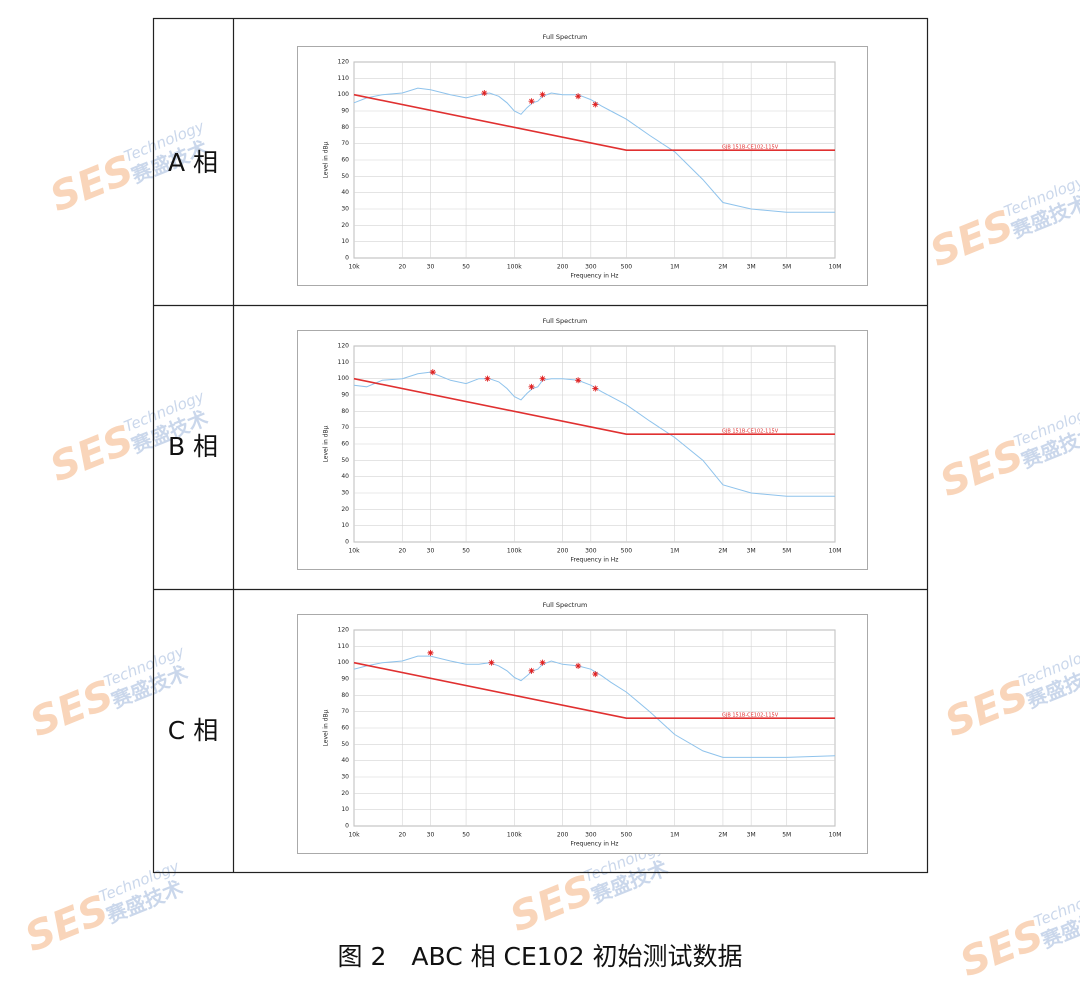 This screenshot has height=994, width=1080. I want to click on y-tick-label: 60, so click(345, 444).